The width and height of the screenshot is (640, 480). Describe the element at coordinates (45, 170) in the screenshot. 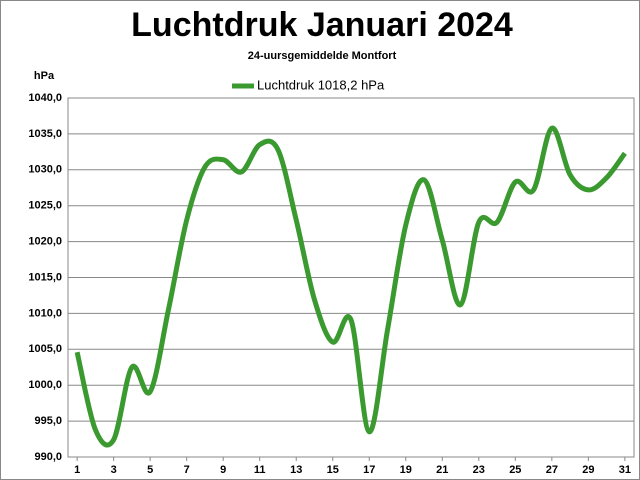

I see `y-tick-label: 1030,0` at that location.